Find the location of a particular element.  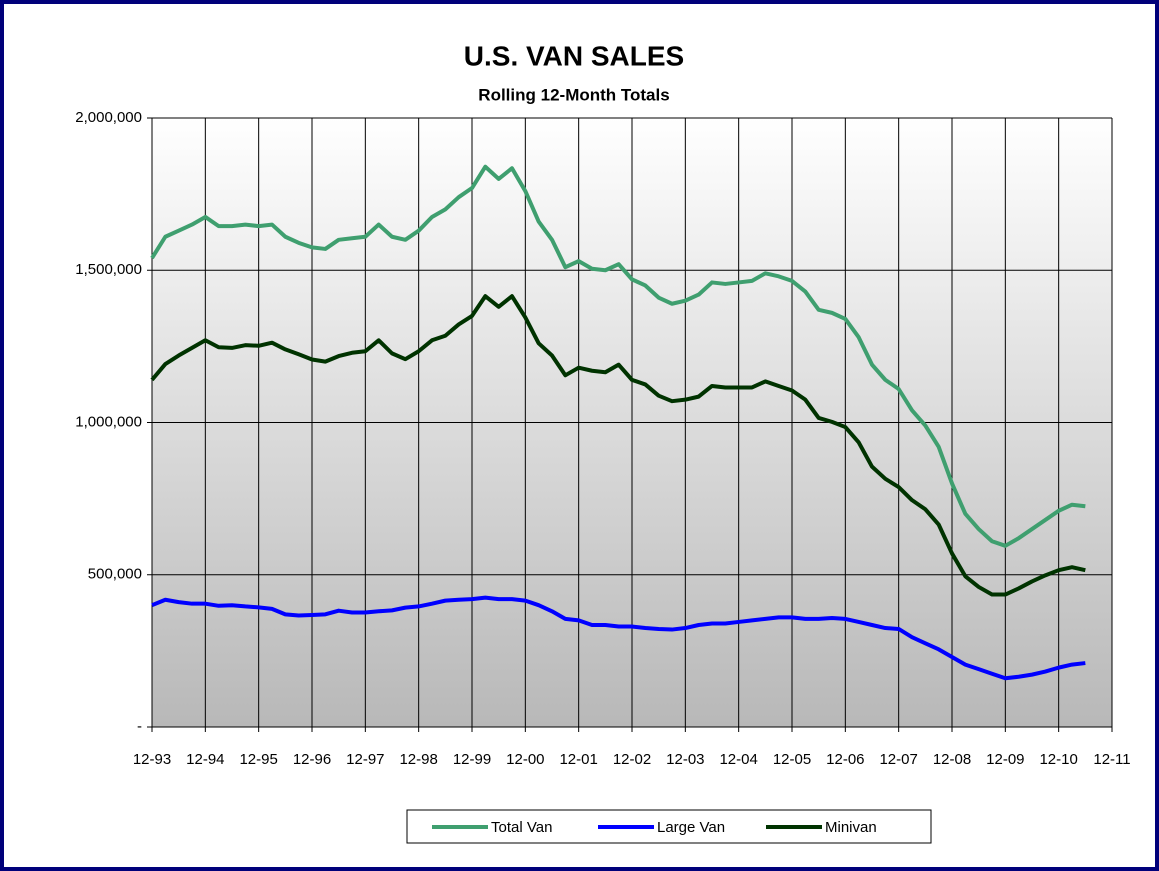

x-tick-label: 12-00 is located at coordinates (525, 759).